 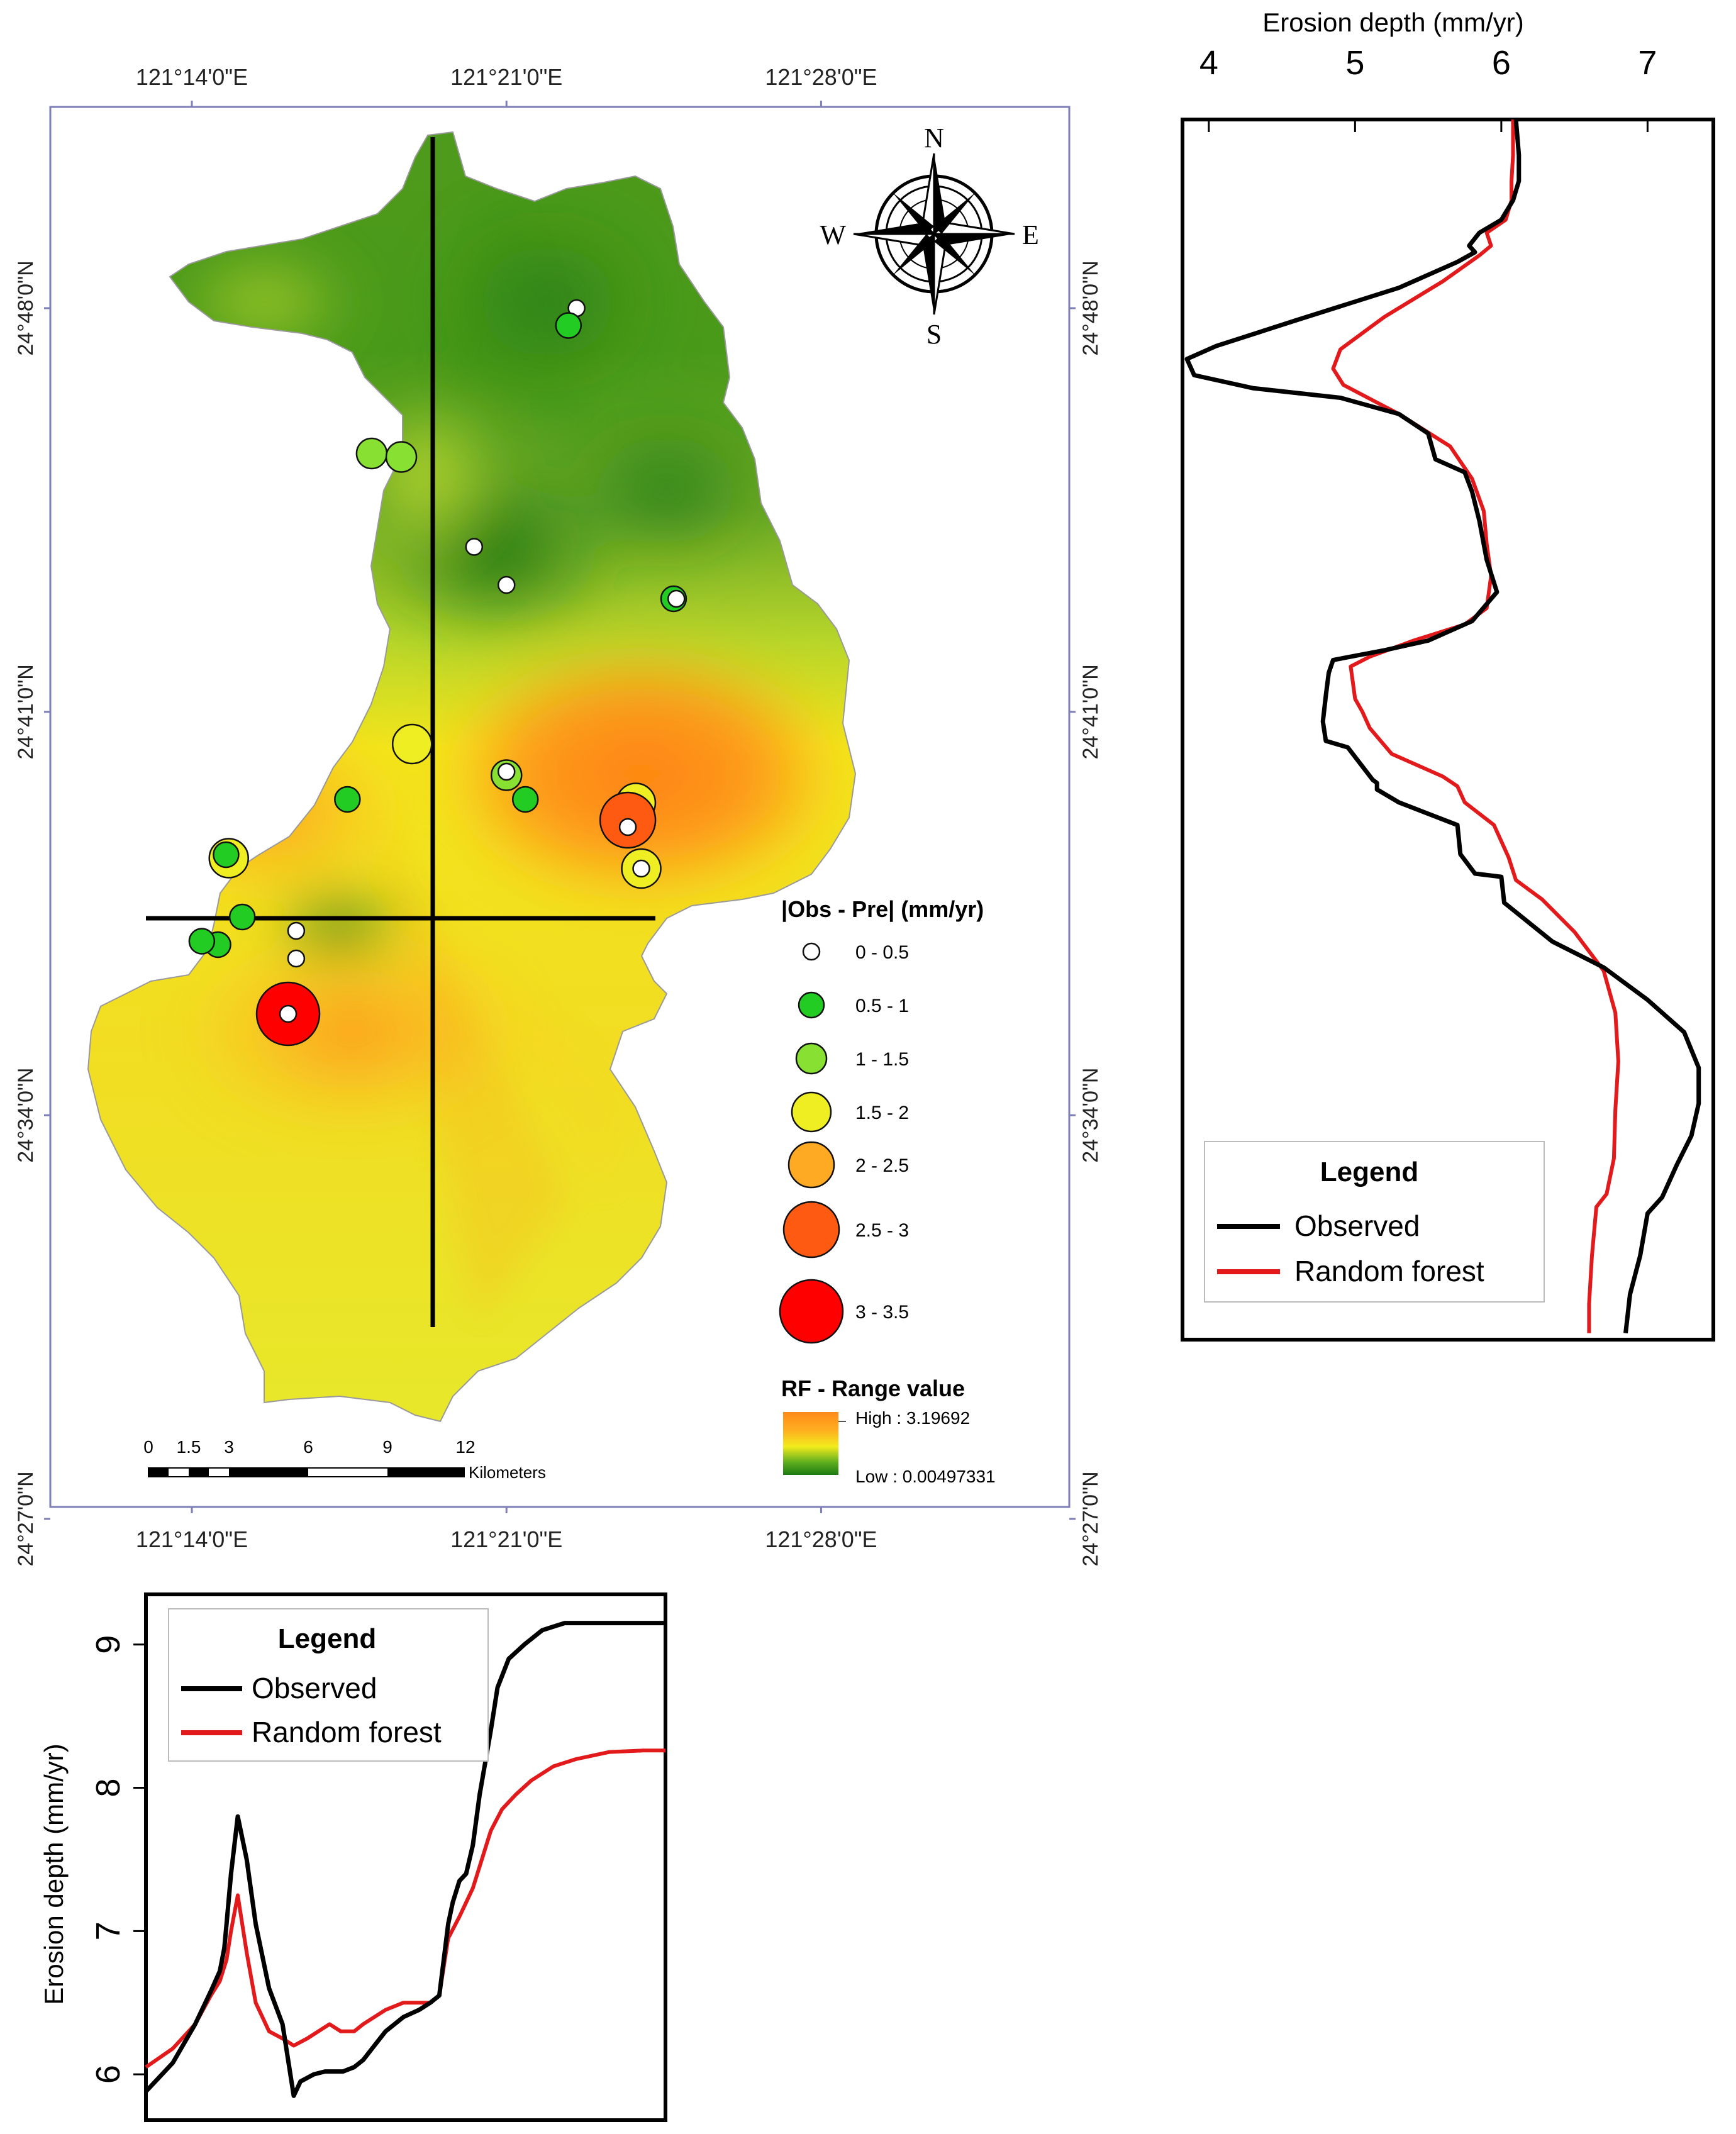 I want to click on range-legend-title: RF - Range value, so click(x=873, y=1388).